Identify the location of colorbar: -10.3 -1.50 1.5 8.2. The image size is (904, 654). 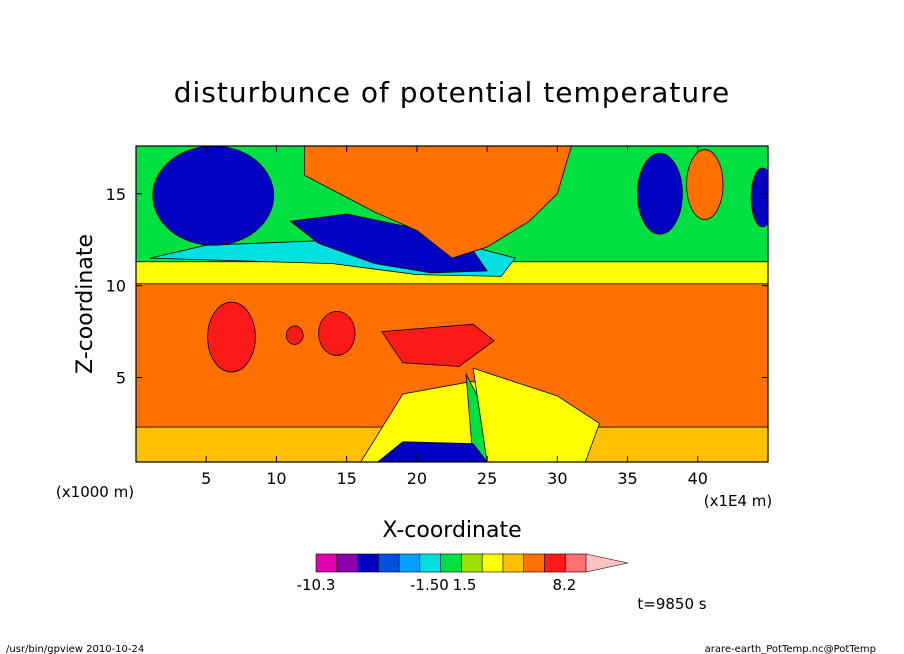
(463, 573).